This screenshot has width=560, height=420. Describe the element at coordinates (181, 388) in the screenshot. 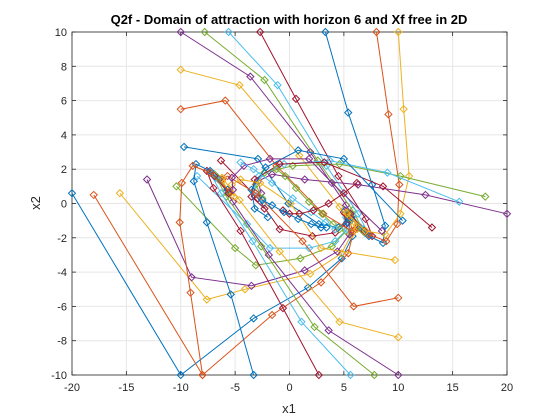

I see `x-tick-label: -10` at that location.